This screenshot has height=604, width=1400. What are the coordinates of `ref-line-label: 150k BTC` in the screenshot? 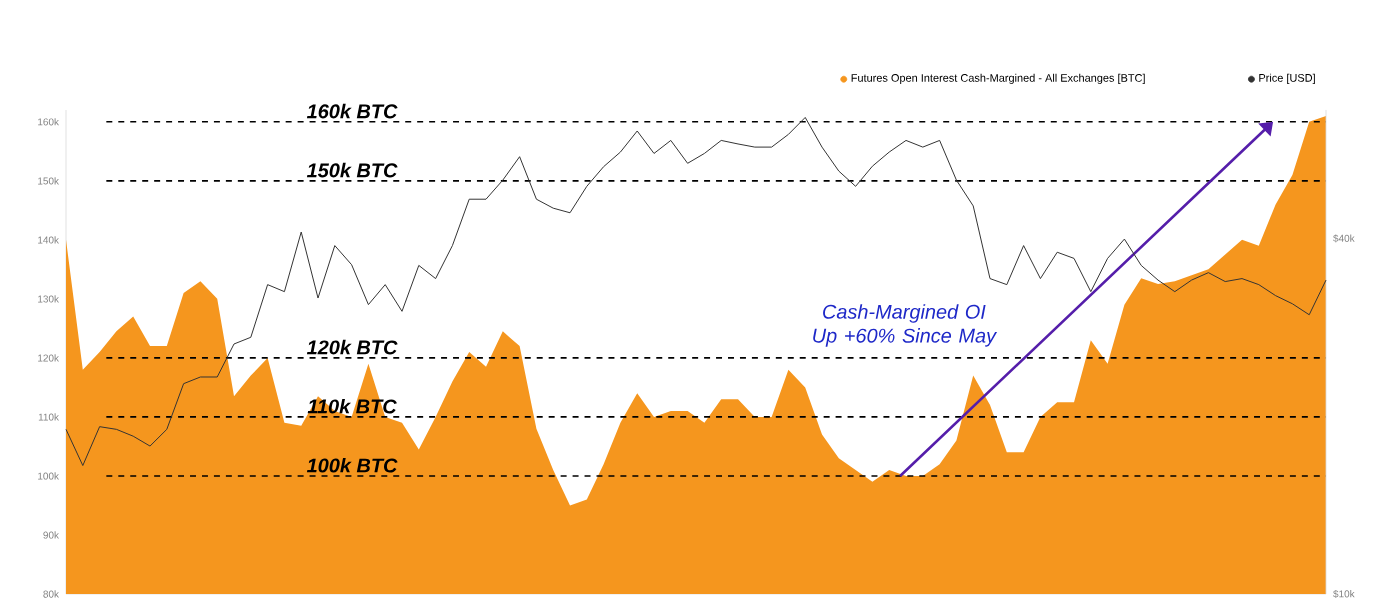 It's located at (352, 170).